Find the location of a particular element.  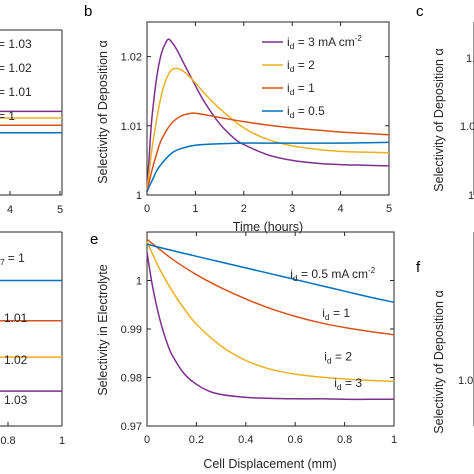

panel-e-curve-label-1: id = 0.5 mA cm-2 is located at coordinates (332, 274).